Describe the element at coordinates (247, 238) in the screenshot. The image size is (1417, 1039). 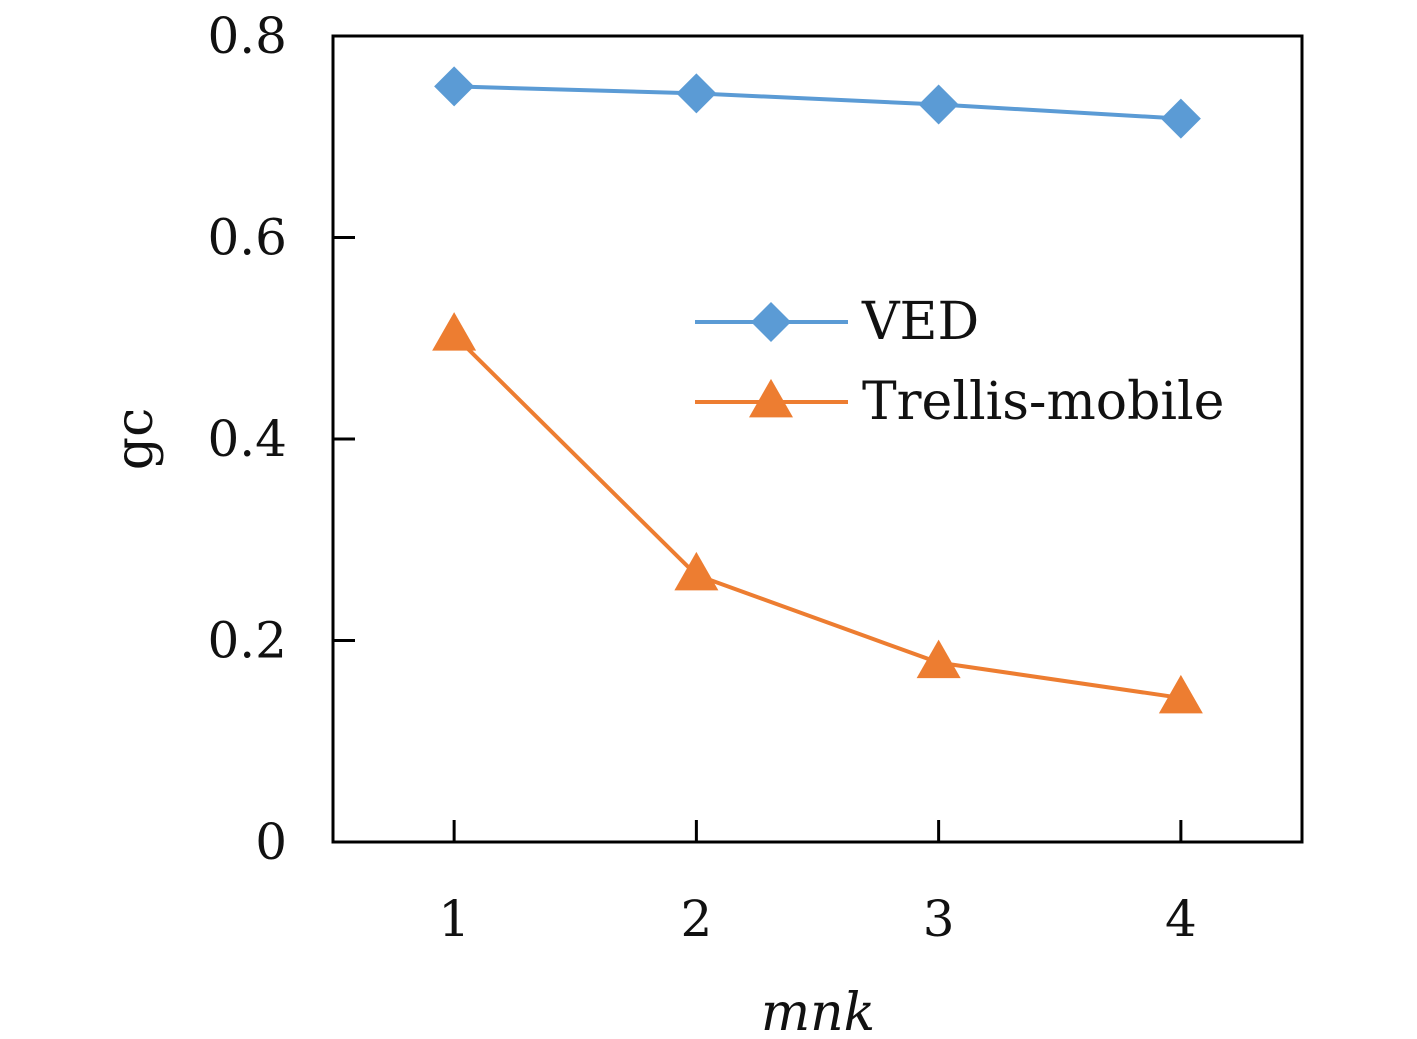
I see `y-tick-label: 0.6` at that location.